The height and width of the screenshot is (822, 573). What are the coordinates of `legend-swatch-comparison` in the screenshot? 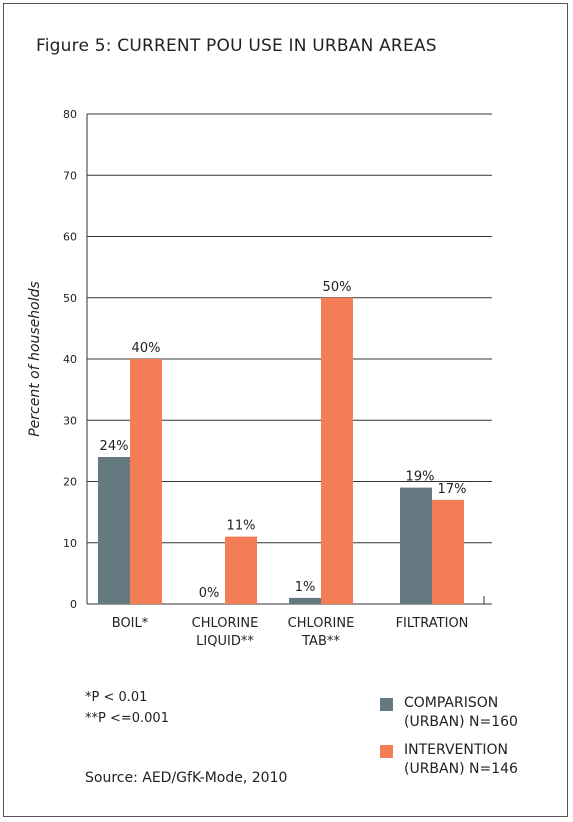 It's located at (386, 704).